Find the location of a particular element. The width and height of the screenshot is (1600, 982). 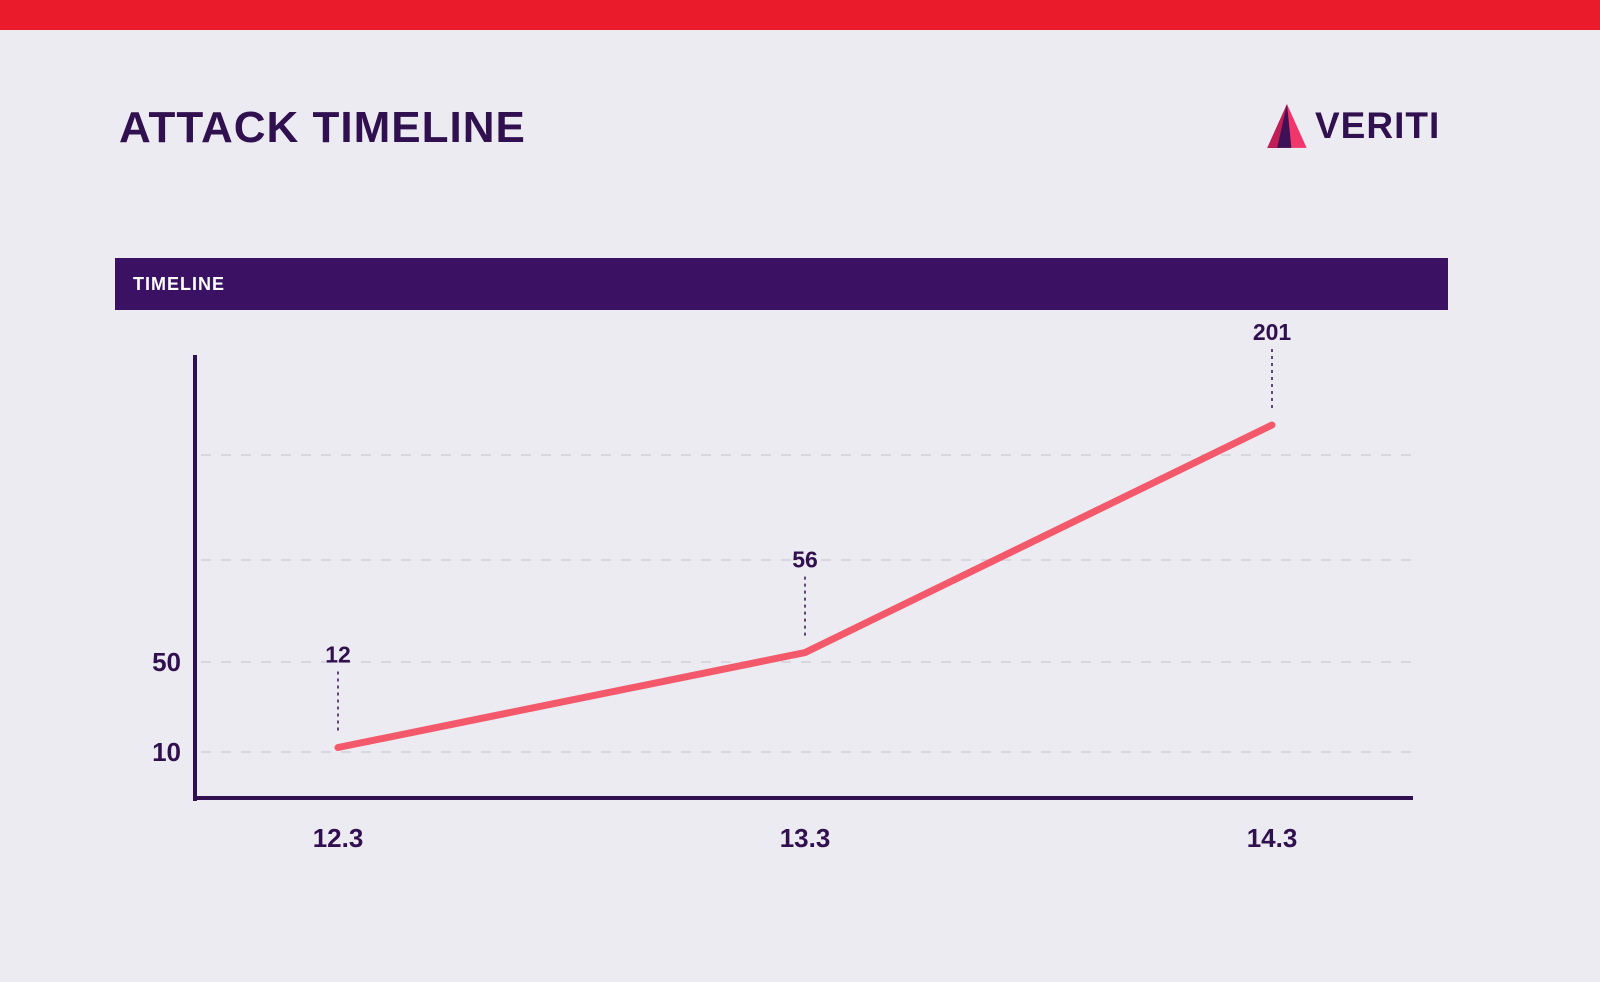

y-tick-label: 10 is located at coordinates (166, 752).